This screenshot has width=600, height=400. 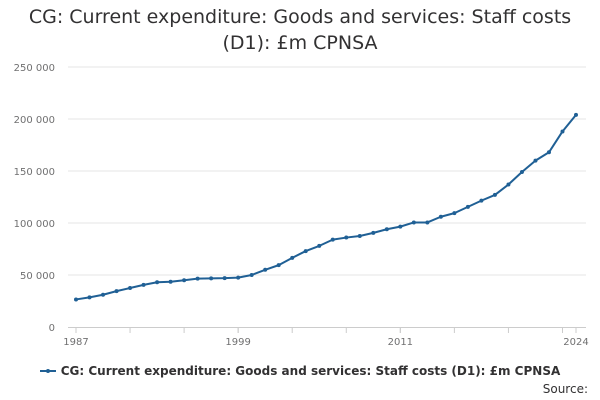 What do you see at coordinates (300, 43) in the screenshot?
I see `chart-title-line-2: (D1): £m CPNSA` at bounding box center [300, 43].